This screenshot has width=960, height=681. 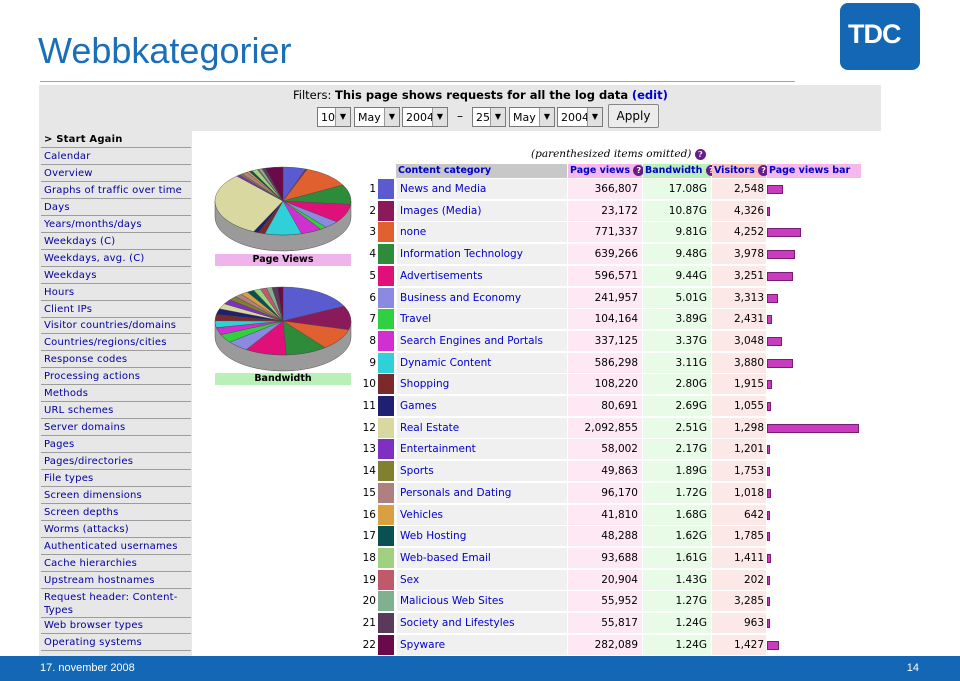 I want to click on menu-item: Worms (attacks), so click(x=116, y=530).